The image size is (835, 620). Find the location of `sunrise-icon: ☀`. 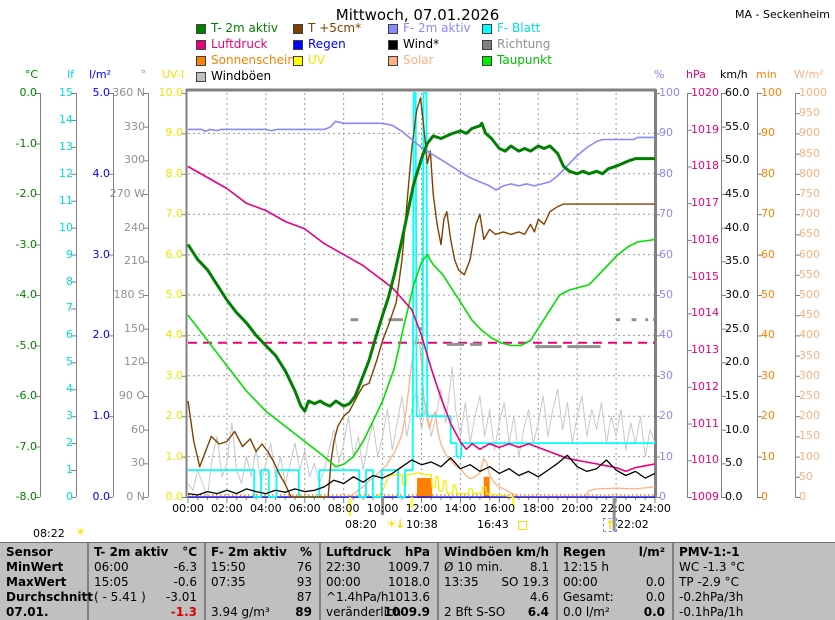

sunrise-icon: ☀ is located at coordinates (80, 532).